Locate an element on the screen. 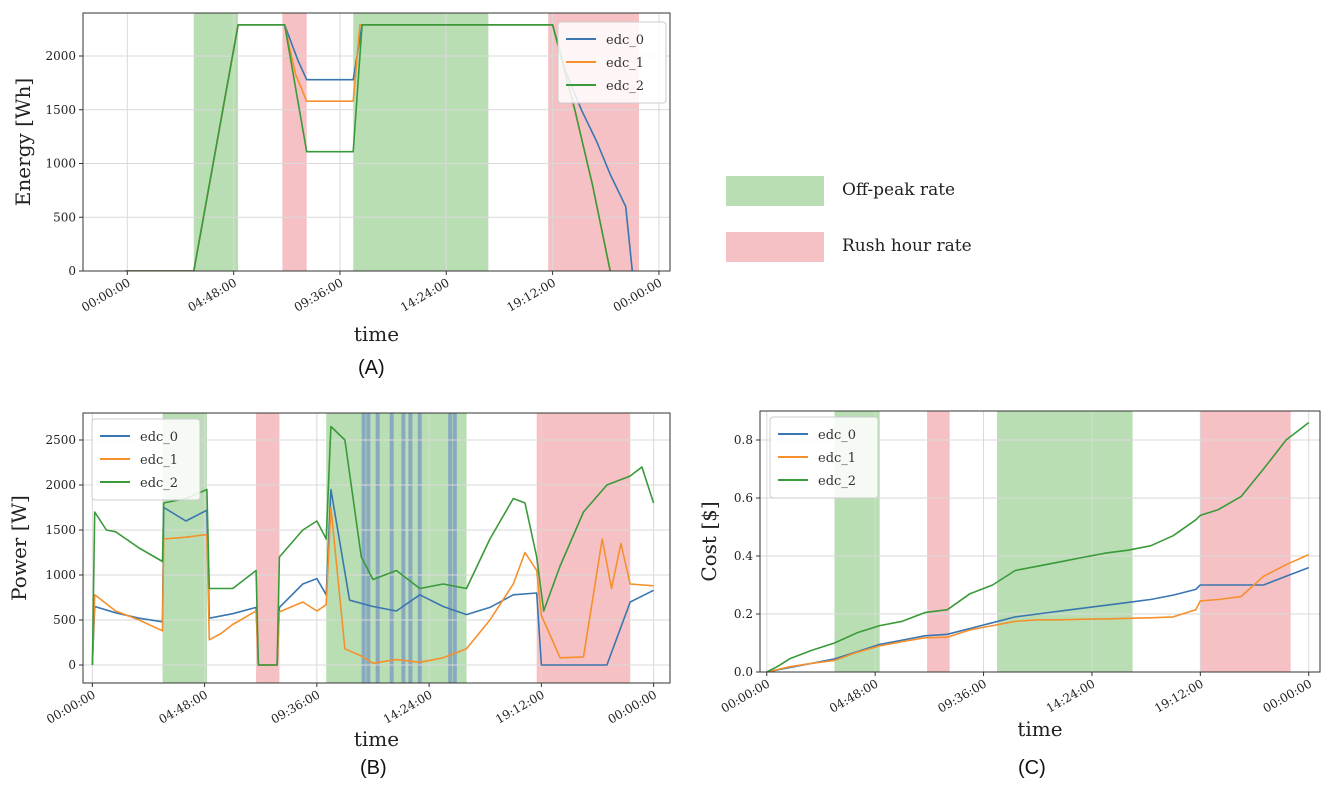 The height and width of the screenshot is (790, 1326). y-axis-title: Cost [$] is located at coordinates (709, 541).